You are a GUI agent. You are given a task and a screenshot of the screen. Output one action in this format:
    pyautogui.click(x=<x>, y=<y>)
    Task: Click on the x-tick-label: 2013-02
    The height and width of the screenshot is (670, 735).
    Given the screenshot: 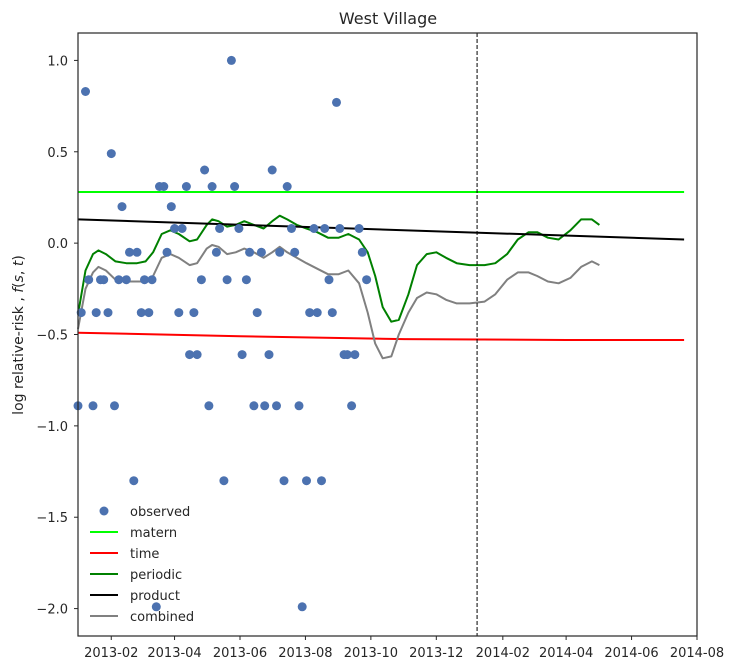 What is the action you would take?
    pyautogui.click(x=111, y=653)
    